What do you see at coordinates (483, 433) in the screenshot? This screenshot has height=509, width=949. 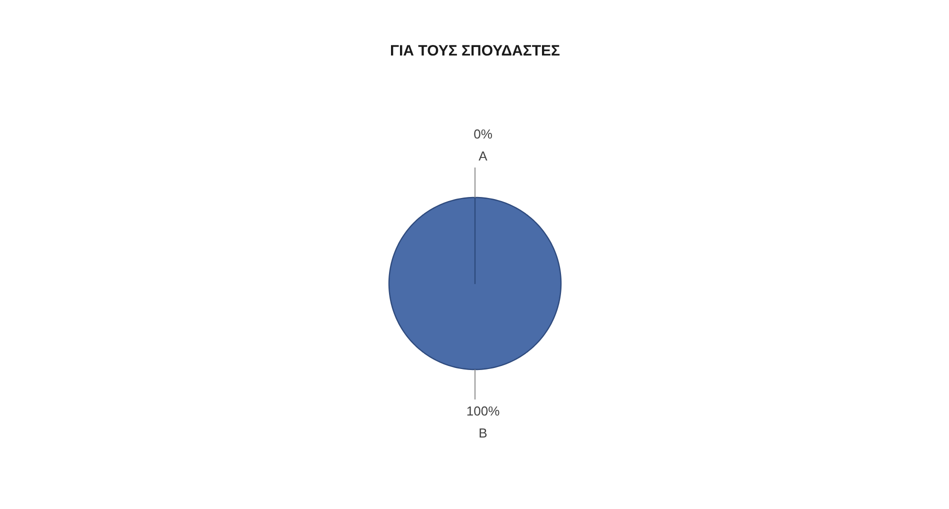 I see `slice-label: B` at bounding box center [483, 433].